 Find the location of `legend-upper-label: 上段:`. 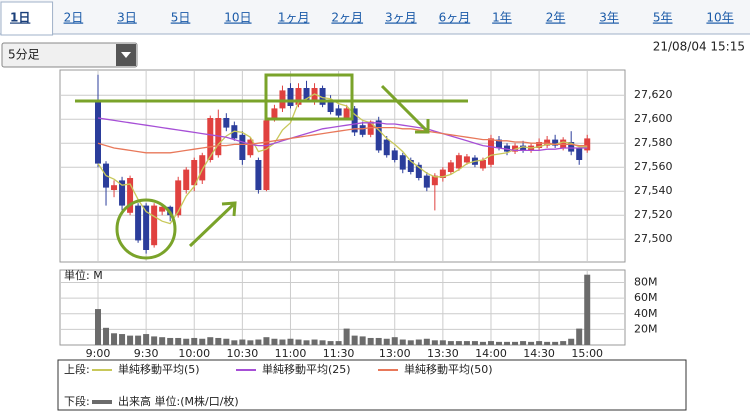

legend-upper-label: 上段: is located at coordinates (77, 369).